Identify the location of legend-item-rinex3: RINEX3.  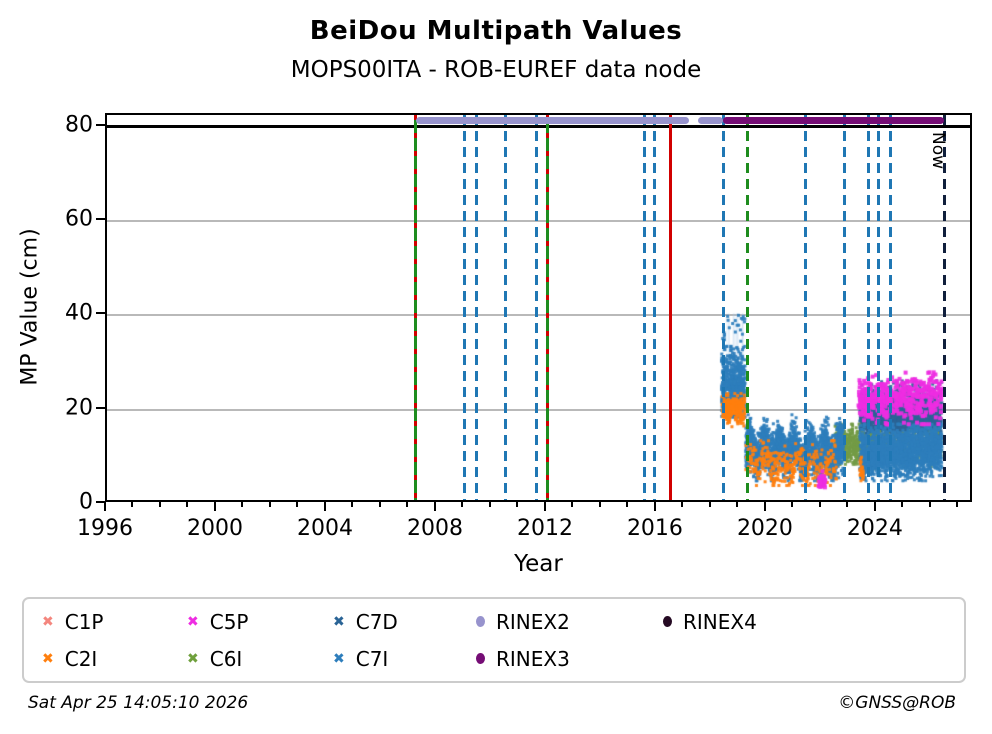
(569, 659).